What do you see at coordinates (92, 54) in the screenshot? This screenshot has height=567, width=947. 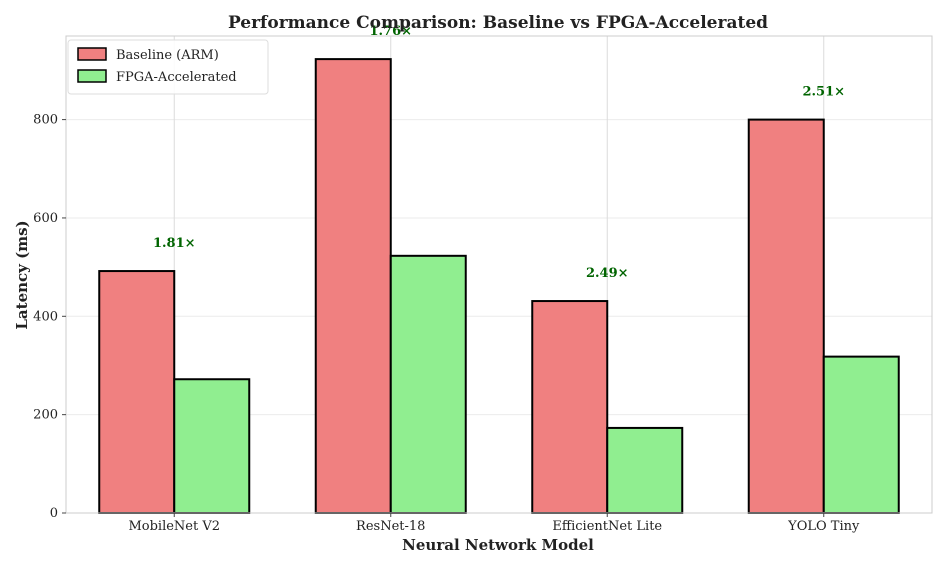 I see `legend-swatch-baseline` at bounding box center [92, 54].